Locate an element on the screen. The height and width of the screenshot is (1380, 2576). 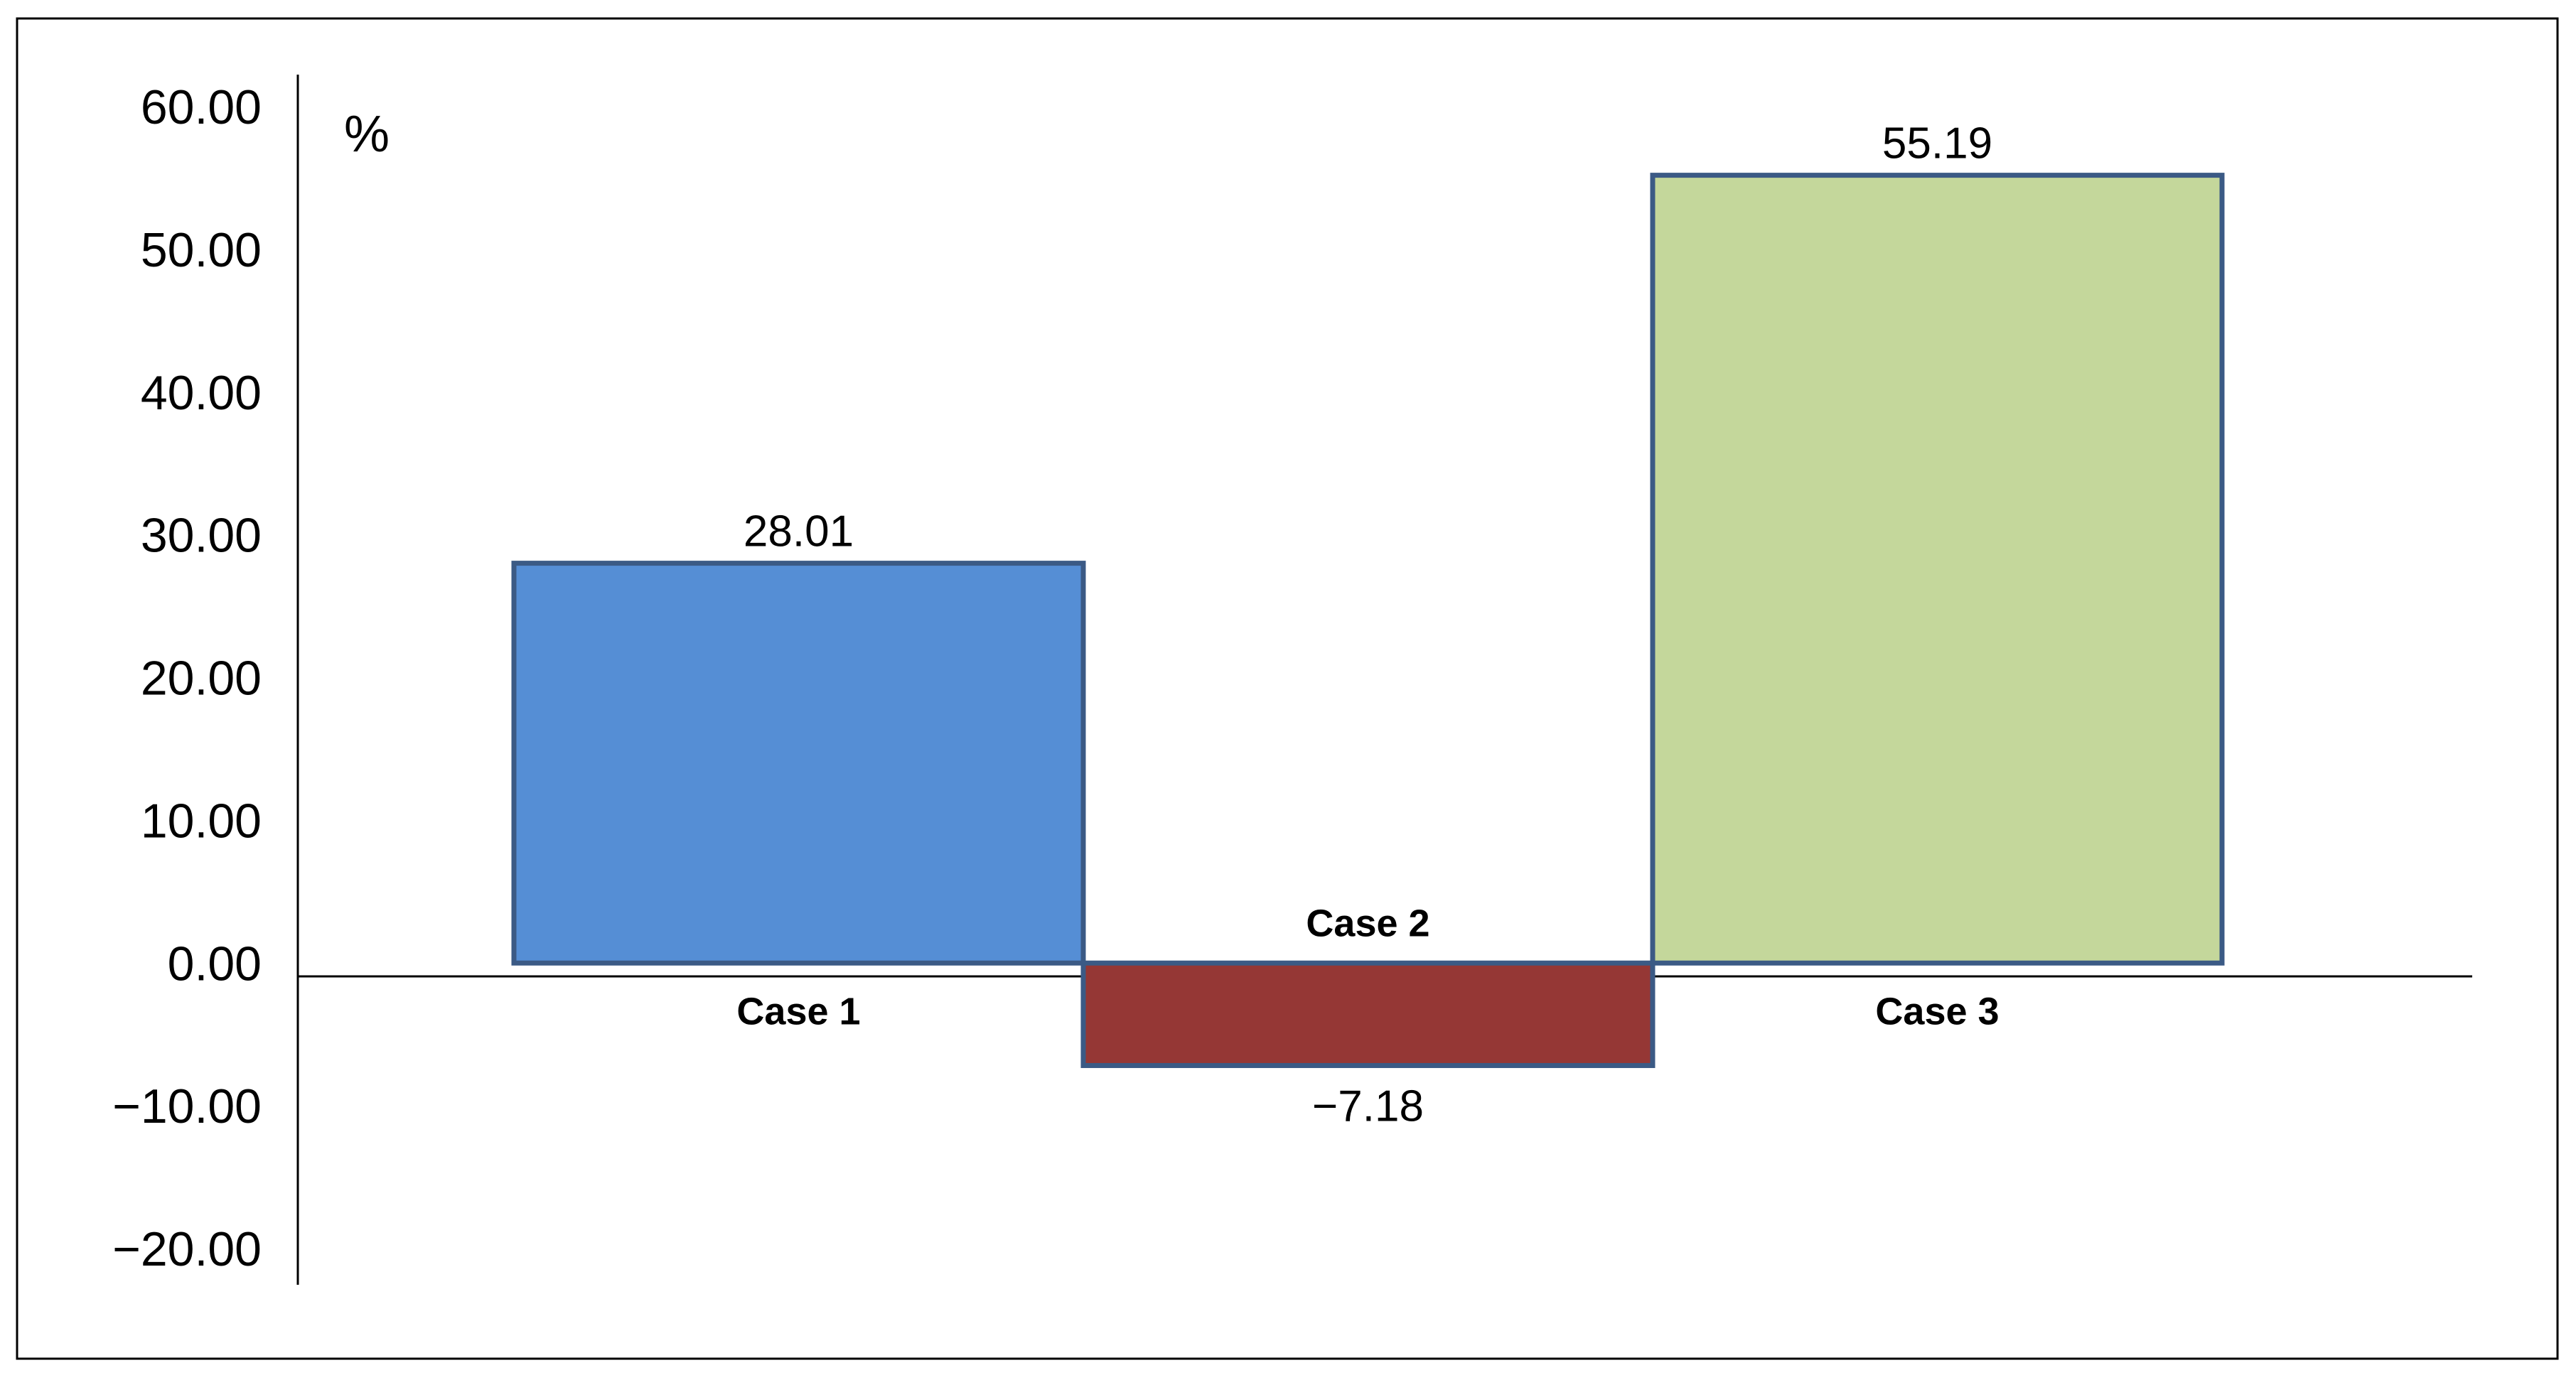
y-tick-label: 60.00 is located at coordinates (201, 107).